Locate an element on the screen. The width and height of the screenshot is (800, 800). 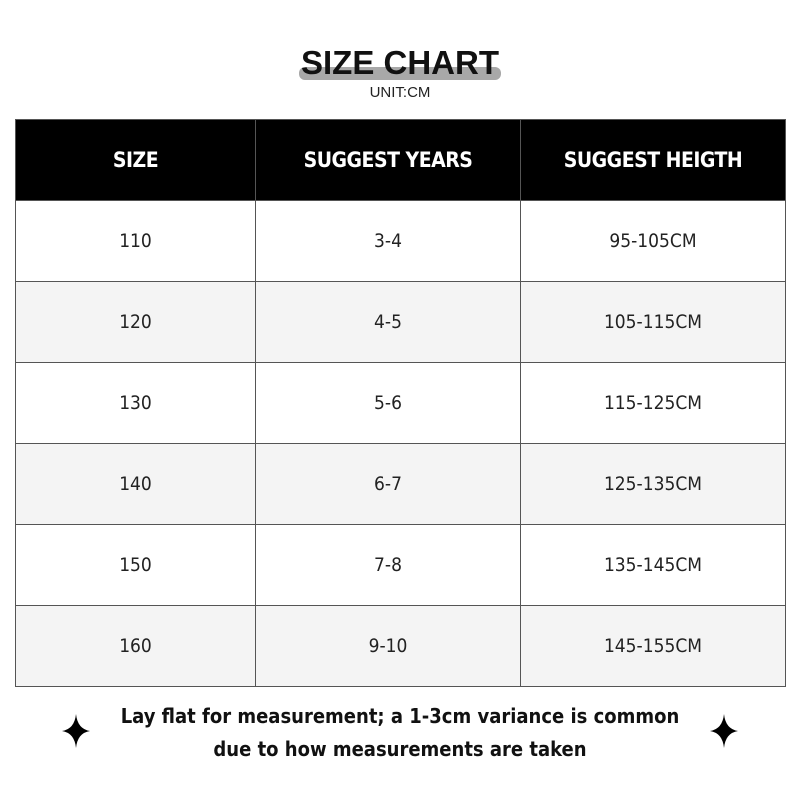
header-height: SUGGEST HEIGTH is located at coordinates (653, 160).